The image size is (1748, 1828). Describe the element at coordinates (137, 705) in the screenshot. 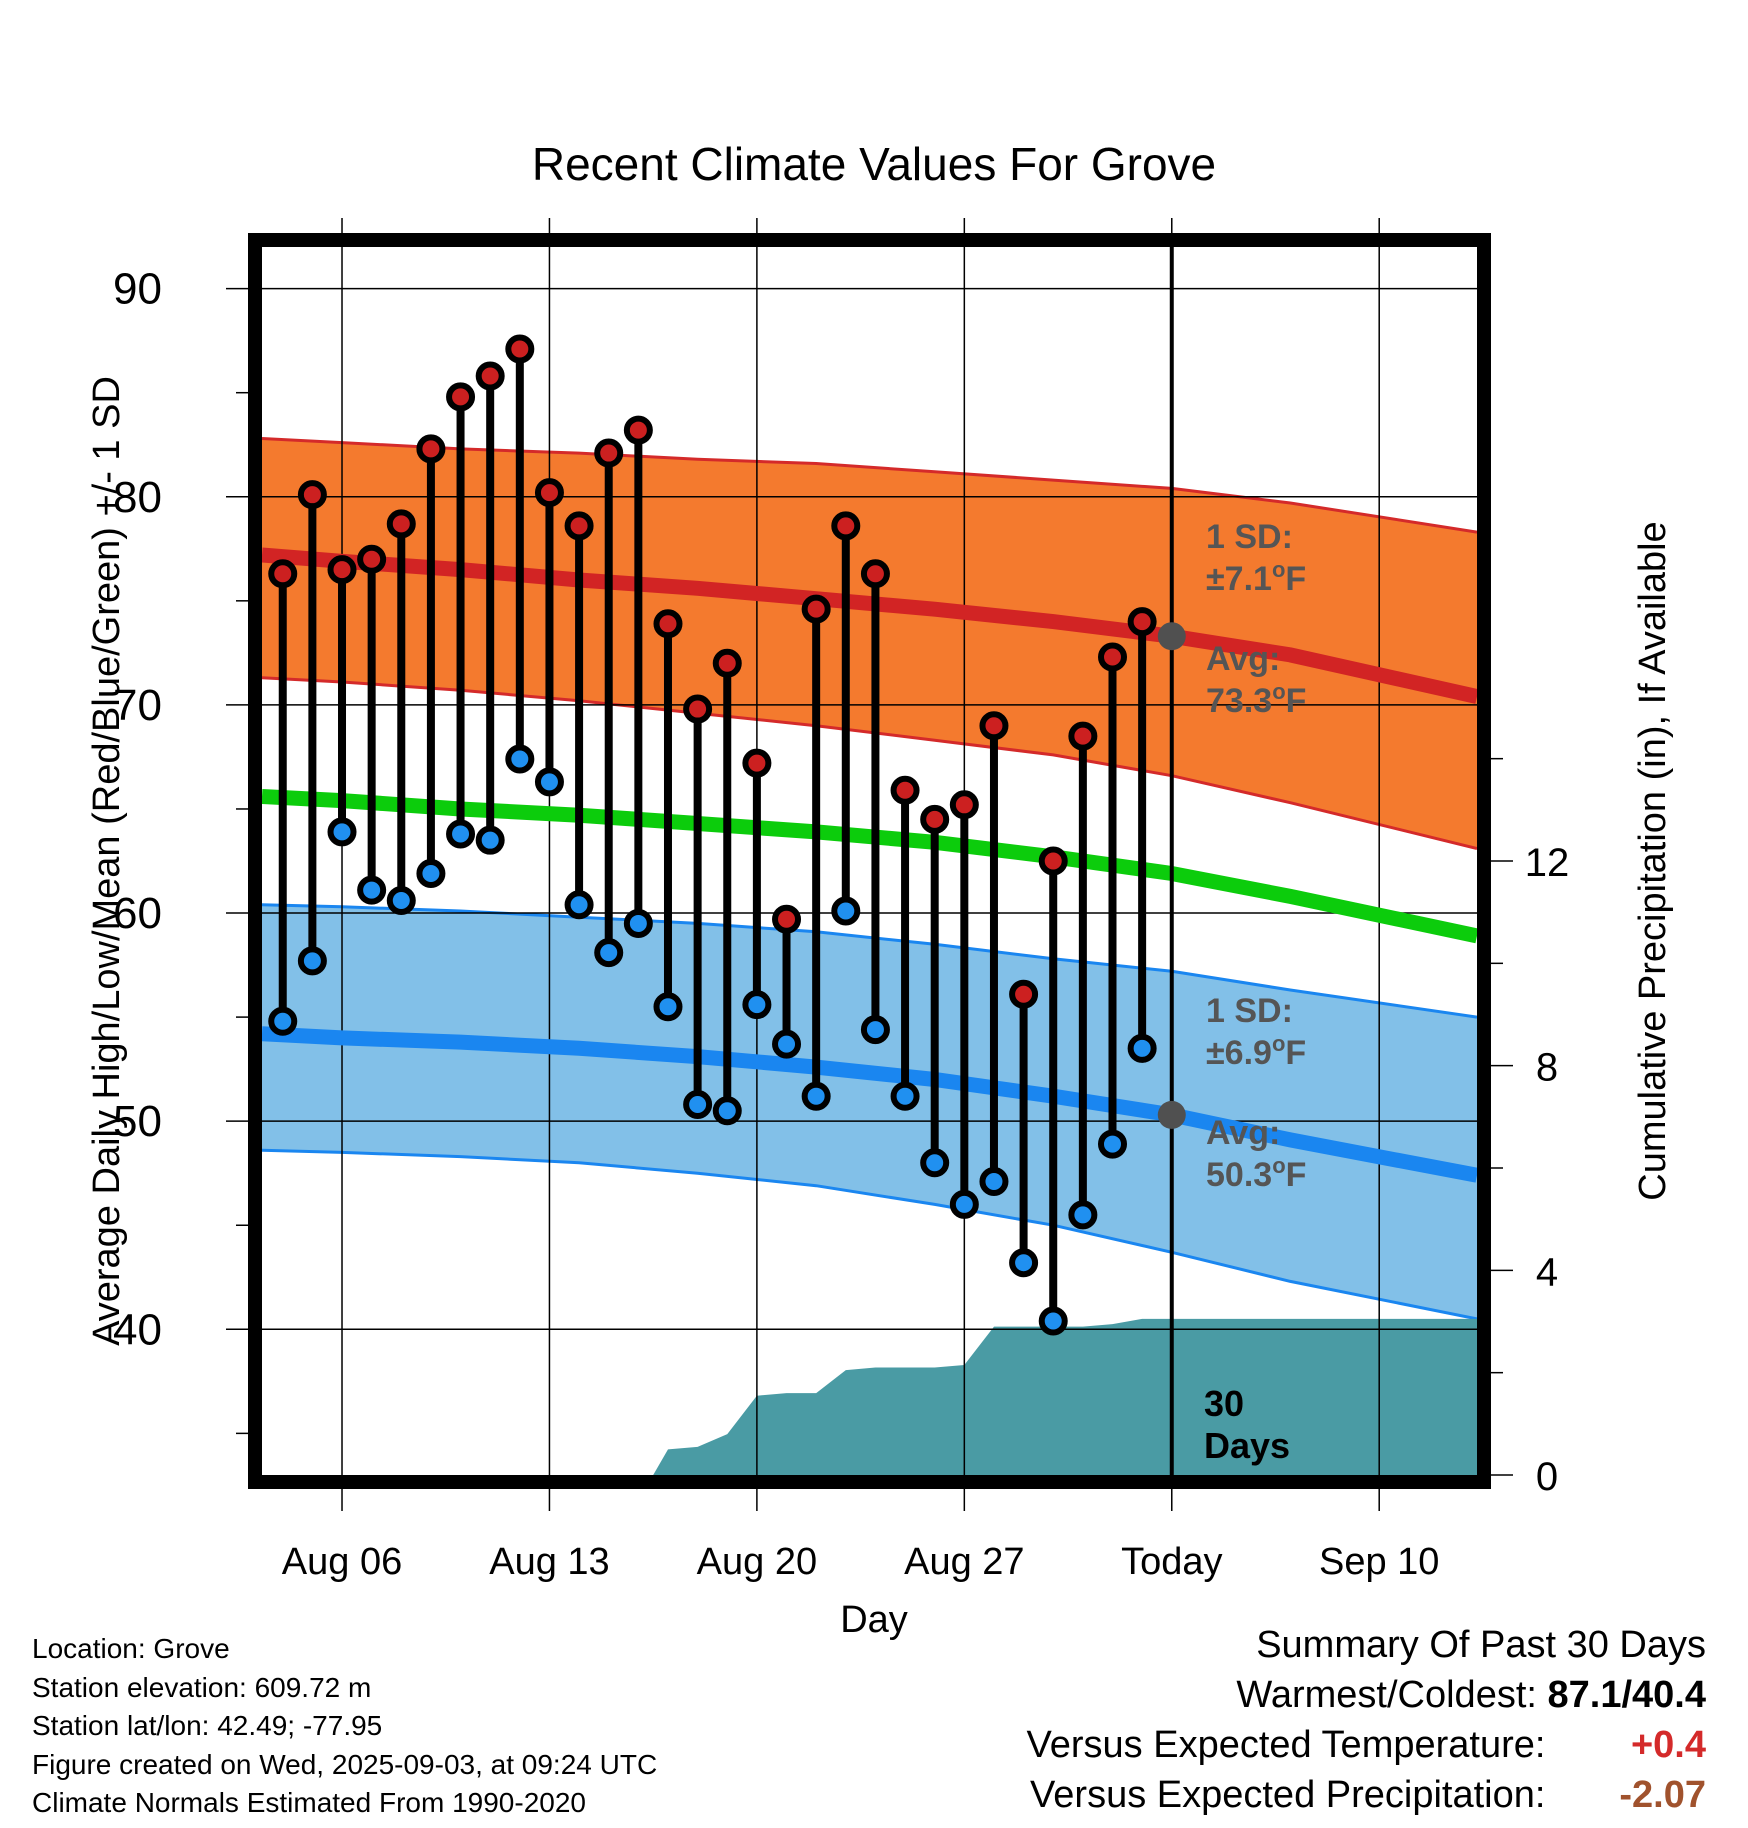

I see `y-tick-label: 70` at that location.